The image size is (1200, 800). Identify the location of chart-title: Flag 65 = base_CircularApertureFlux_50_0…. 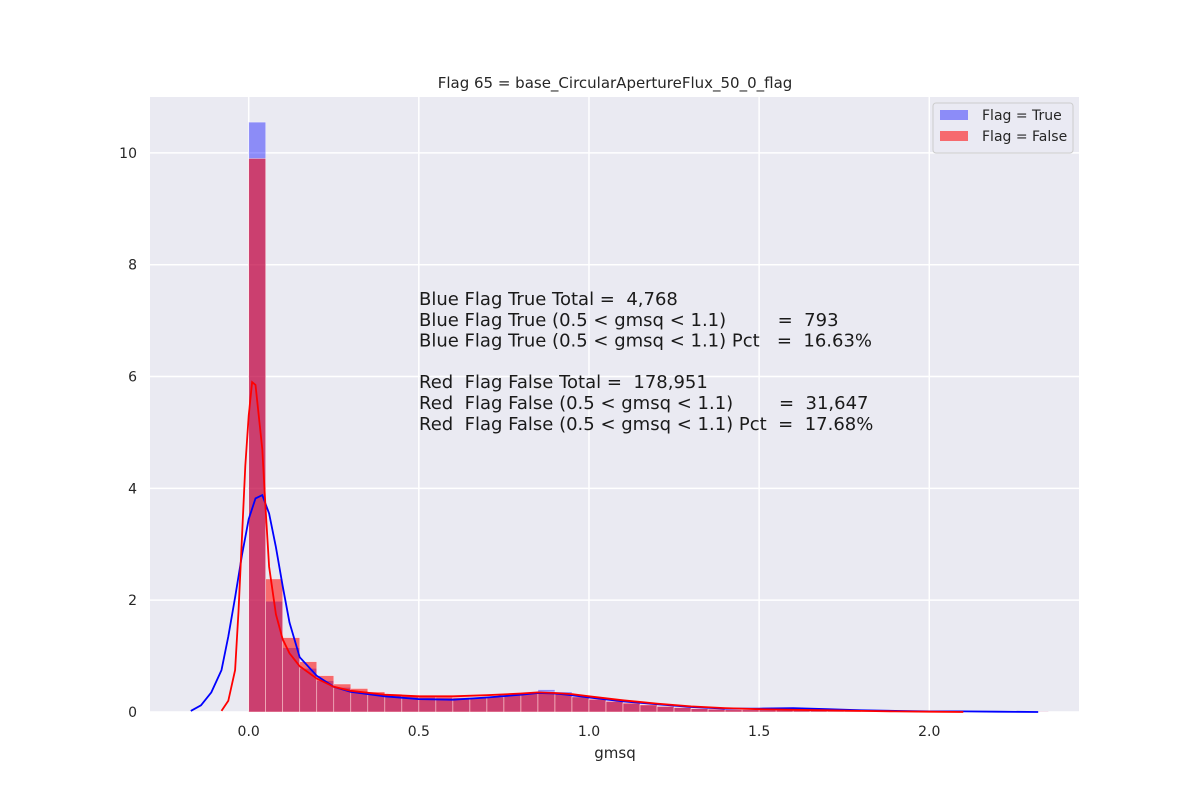
(615, 83).